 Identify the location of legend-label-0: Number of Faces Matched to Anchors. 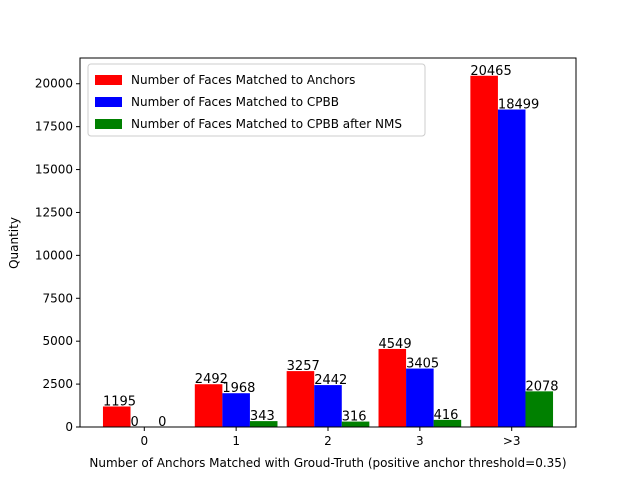
(243, 80).